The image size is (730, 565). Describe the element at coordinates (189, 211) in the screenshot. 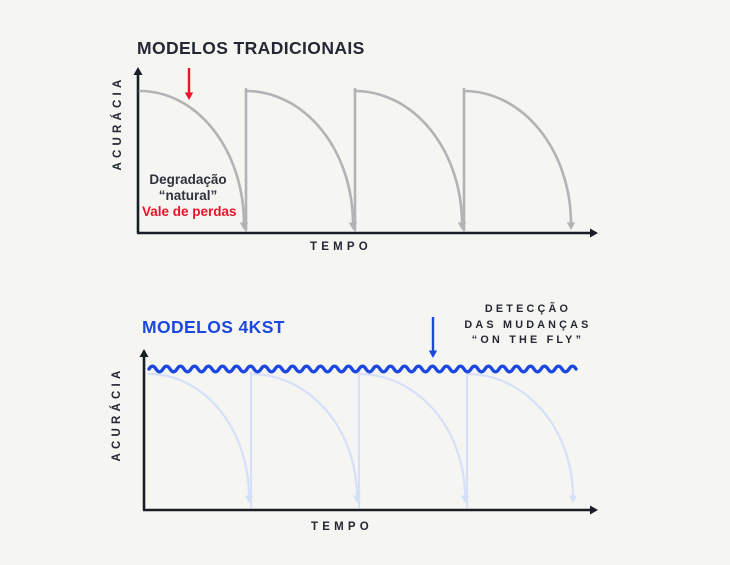

I see `chart1-loss-valley-annotation: Vale de perdas` at that location.